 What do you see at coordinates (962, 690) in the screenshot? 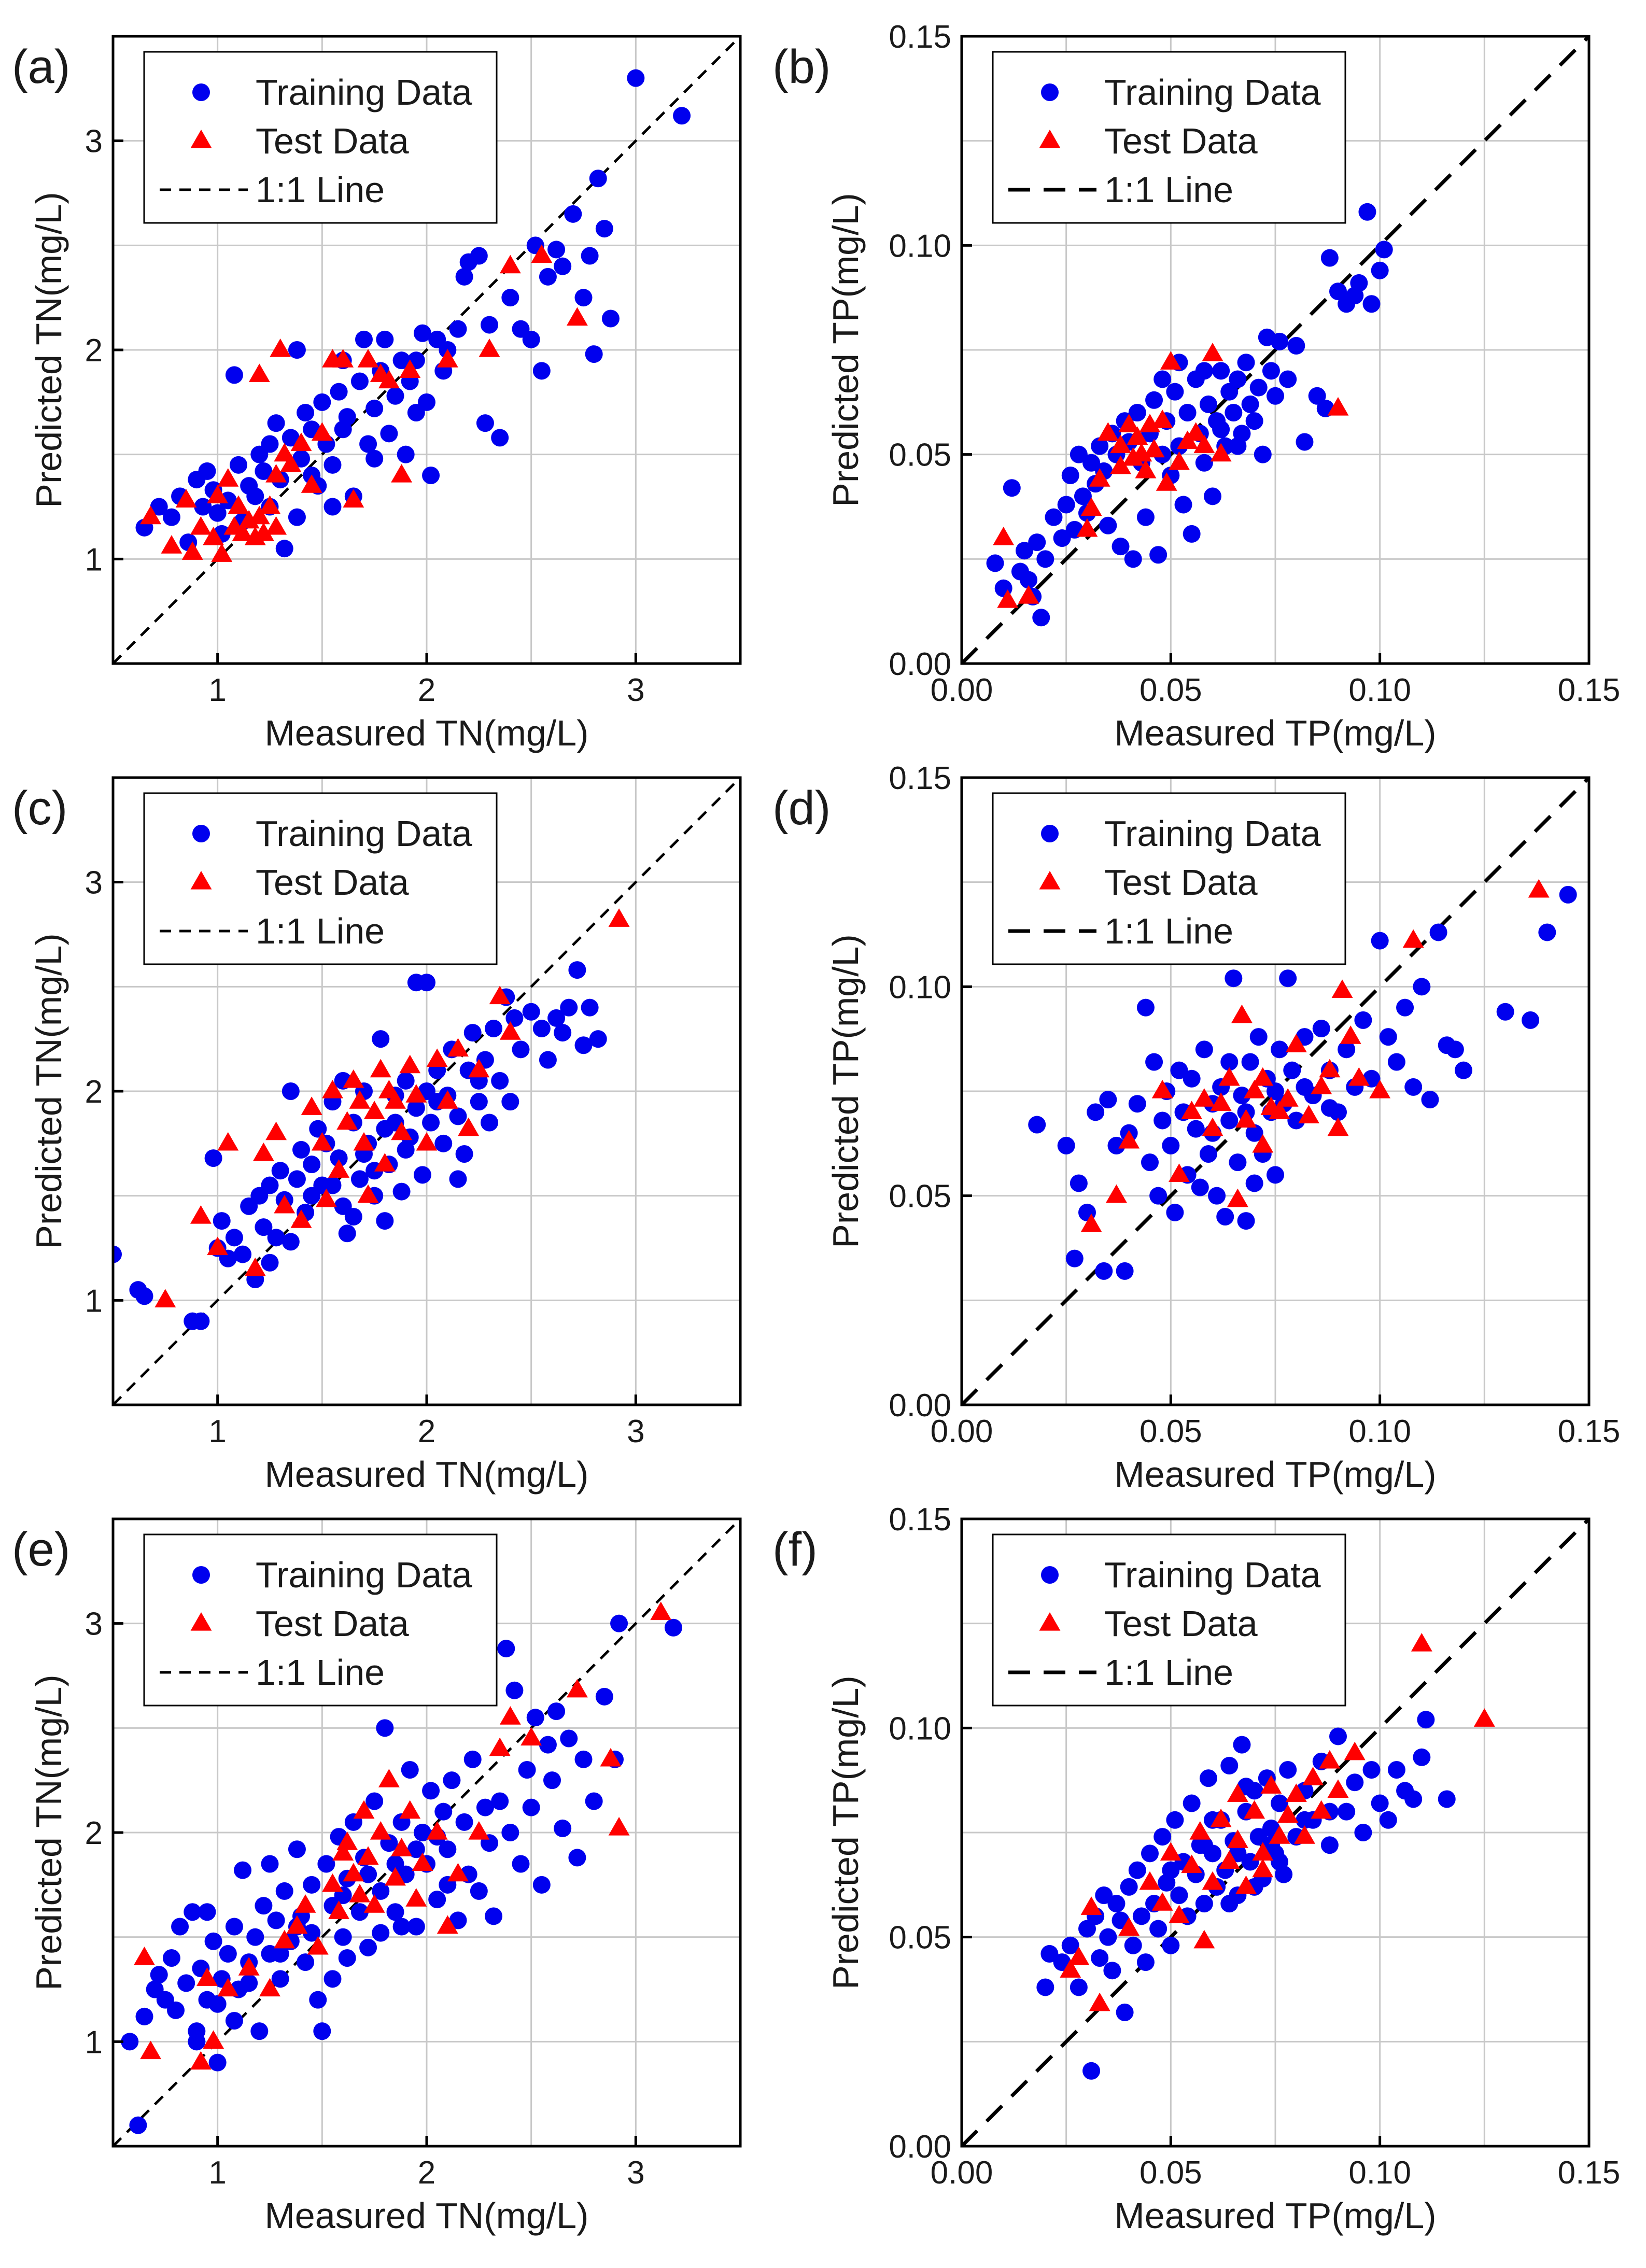
I see `x-tick-label: 0.00` at bounding box center [962, 690].